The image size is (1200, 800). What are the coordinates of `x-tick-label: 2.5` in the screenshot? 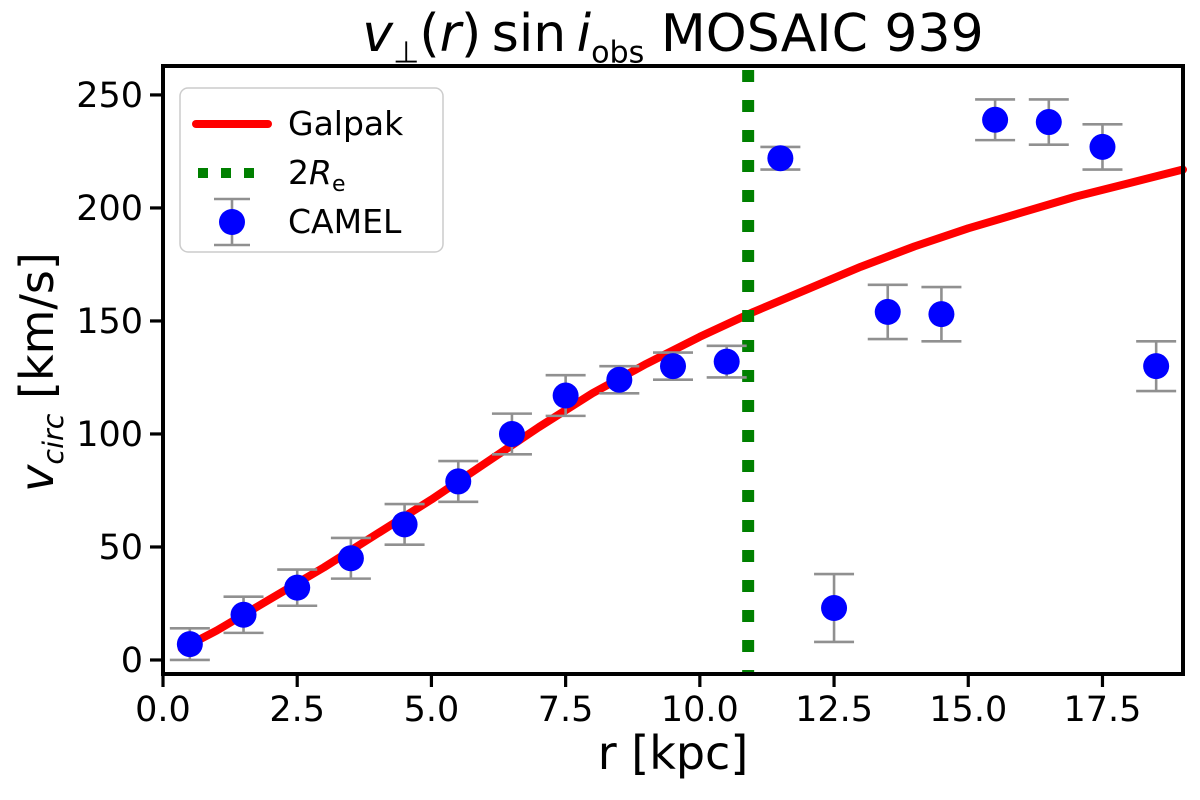 It's located at (297, 710).